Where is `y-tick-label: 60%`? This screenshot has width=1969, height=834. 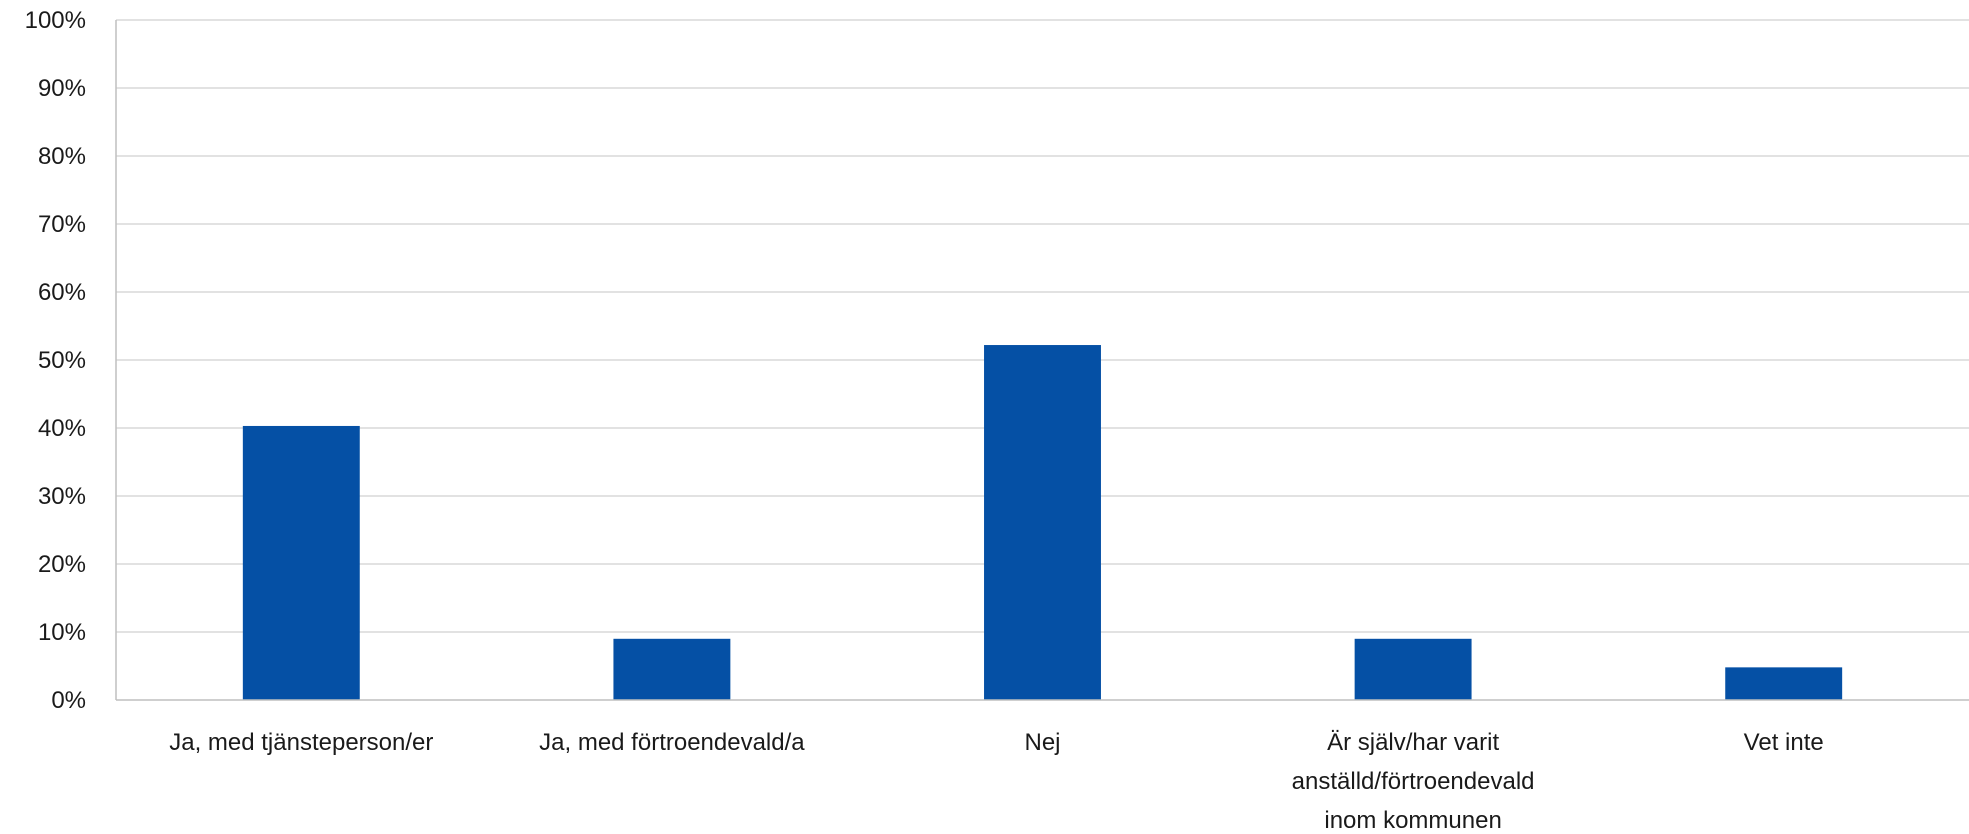 y-tick-label: 60% is located at coordinates (62, 292).